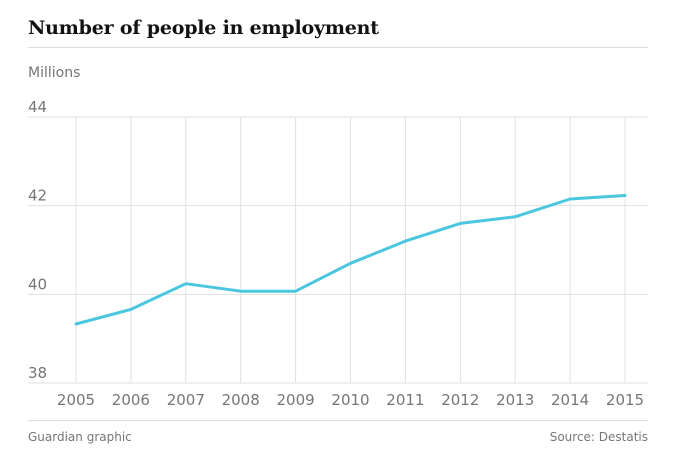 Image resolution: width=676 pixels, height=452 pixels. What do you see at coordinates (131, 400) in the screenshot?
I see `x-tick-label: 2006` at bounding box center [131, 400].